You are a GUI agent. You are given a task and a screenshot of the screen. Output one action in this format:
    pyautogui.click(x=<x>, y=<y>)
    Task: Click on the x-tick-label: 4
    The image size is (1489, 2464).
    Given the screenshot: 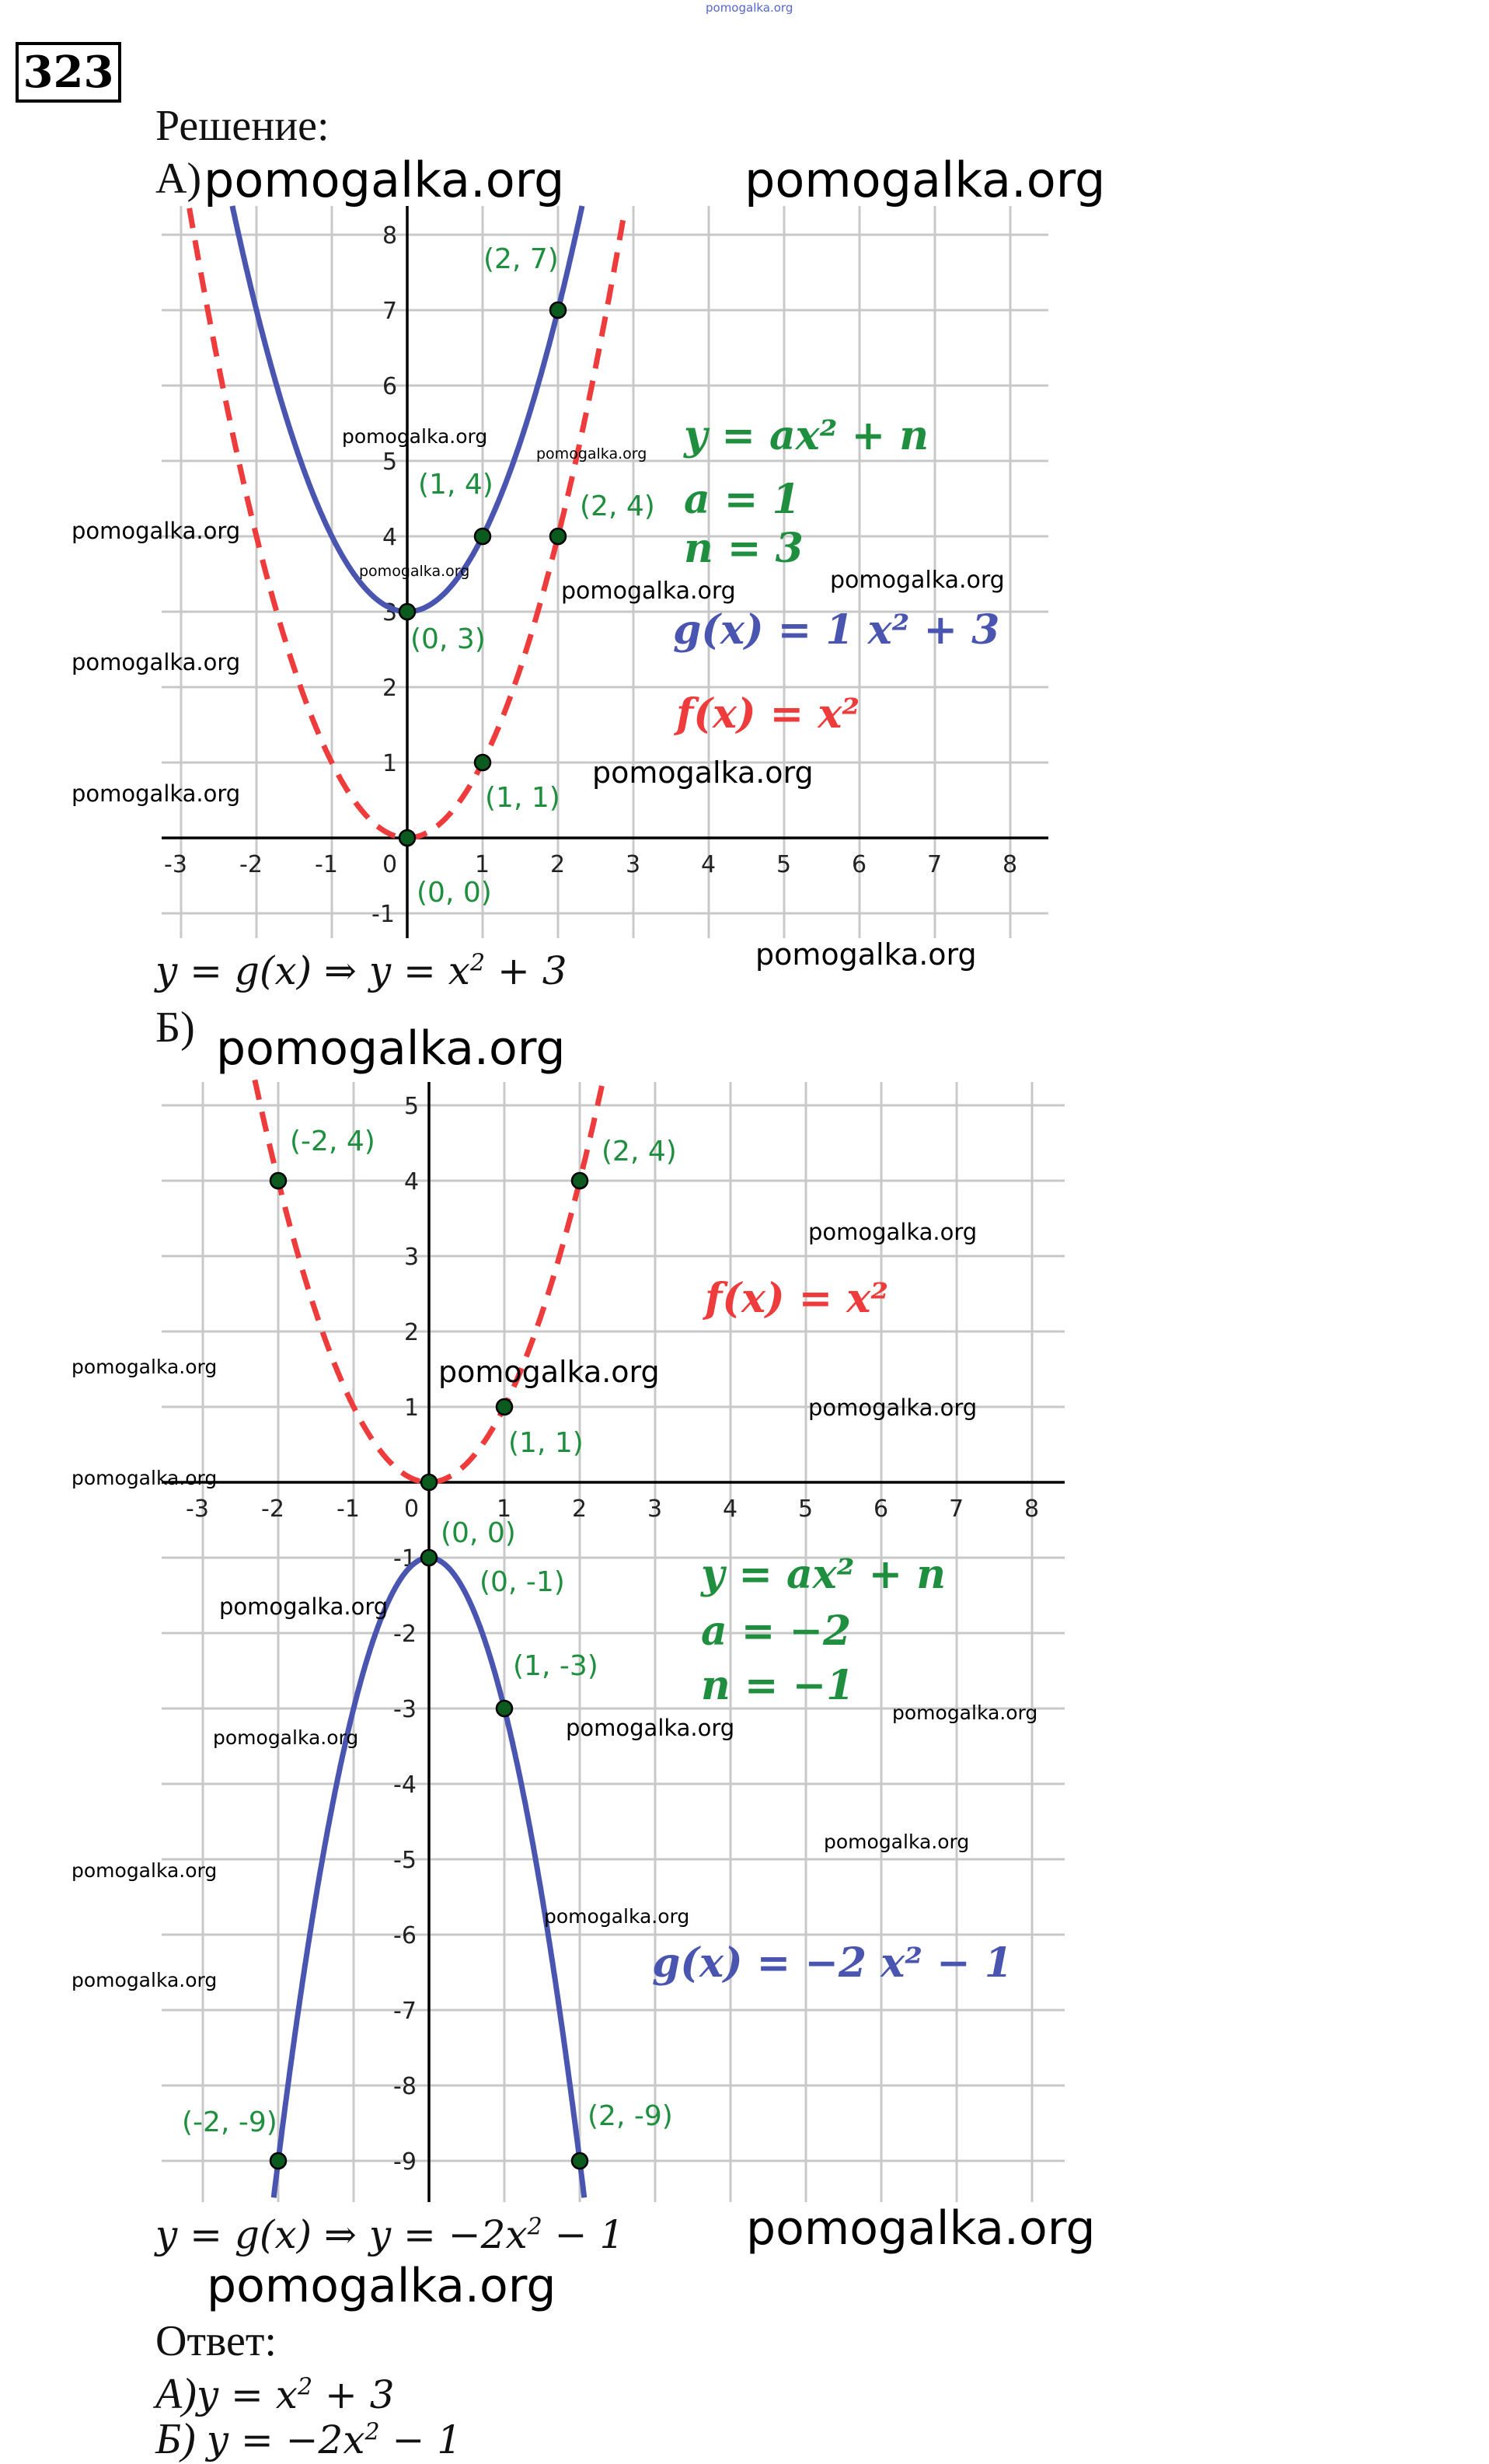 What is the action you would take?
    pyautogui.click(x=709, y=864)
    